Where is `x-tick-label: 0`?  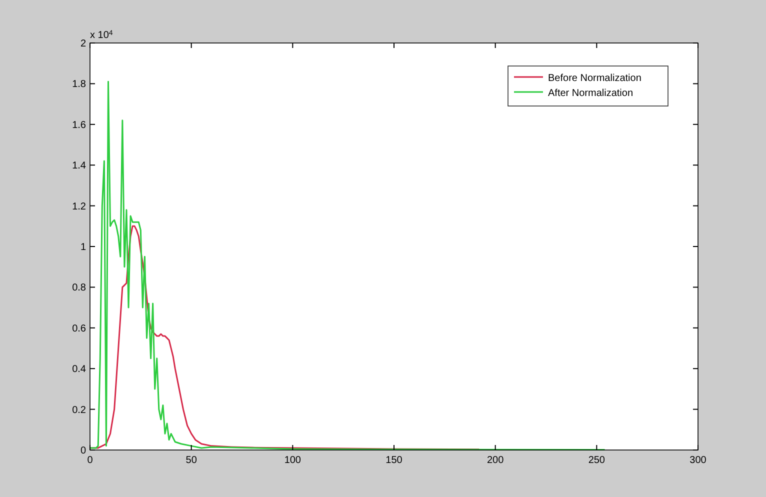 x-tick-label: 0 is located at coordinates (90, 460).